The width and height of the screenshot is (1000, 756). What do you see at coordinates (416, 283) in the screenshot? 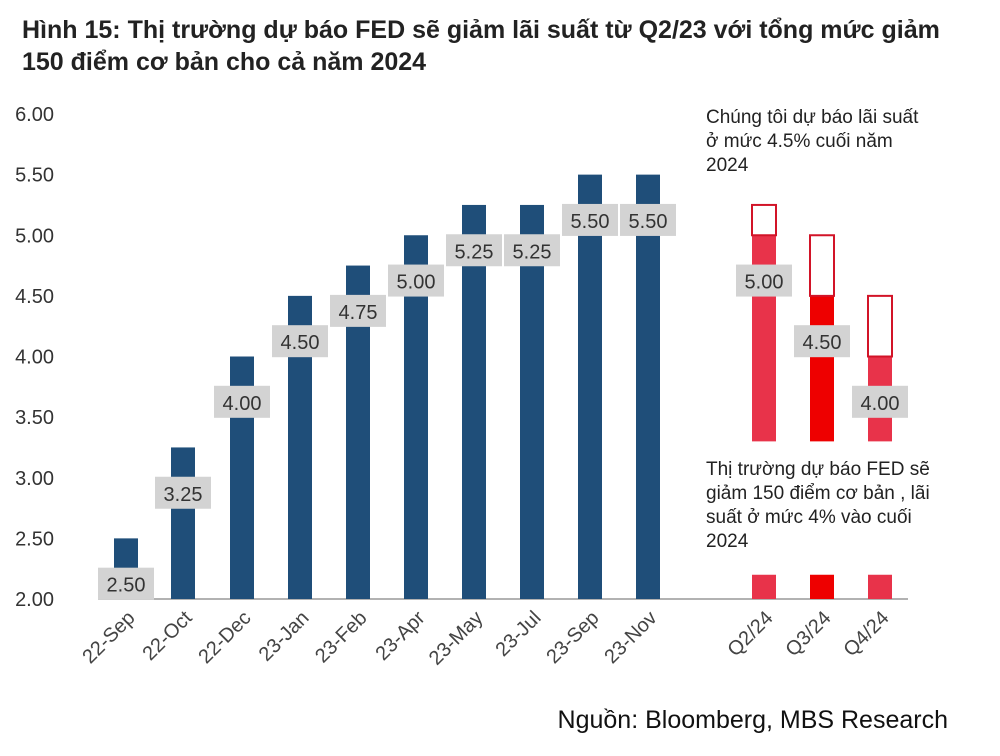
I see `data-label: 5.00` at bounding box center [416, 283].